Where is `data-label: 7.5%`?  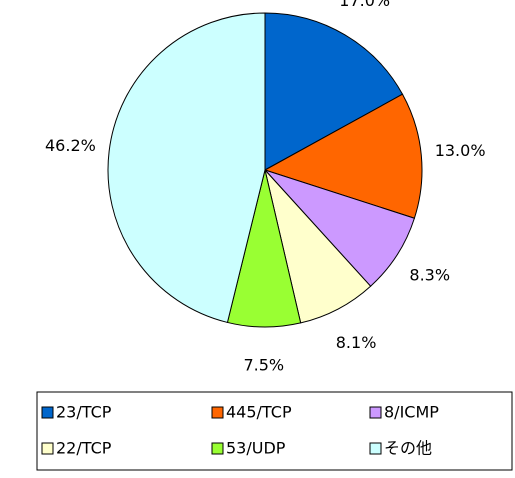 data-label: 7.5% is located at coordinates (263, 364).